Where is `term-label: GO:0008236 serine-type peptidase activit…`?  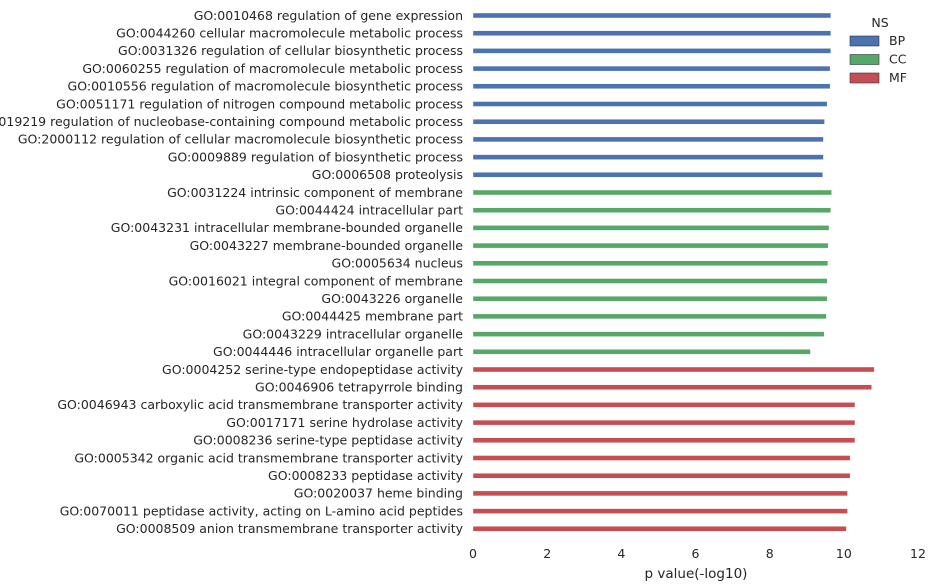 term-label: GO:0008236 serine-type peptidase activit… is located at coordinates (328, 440).